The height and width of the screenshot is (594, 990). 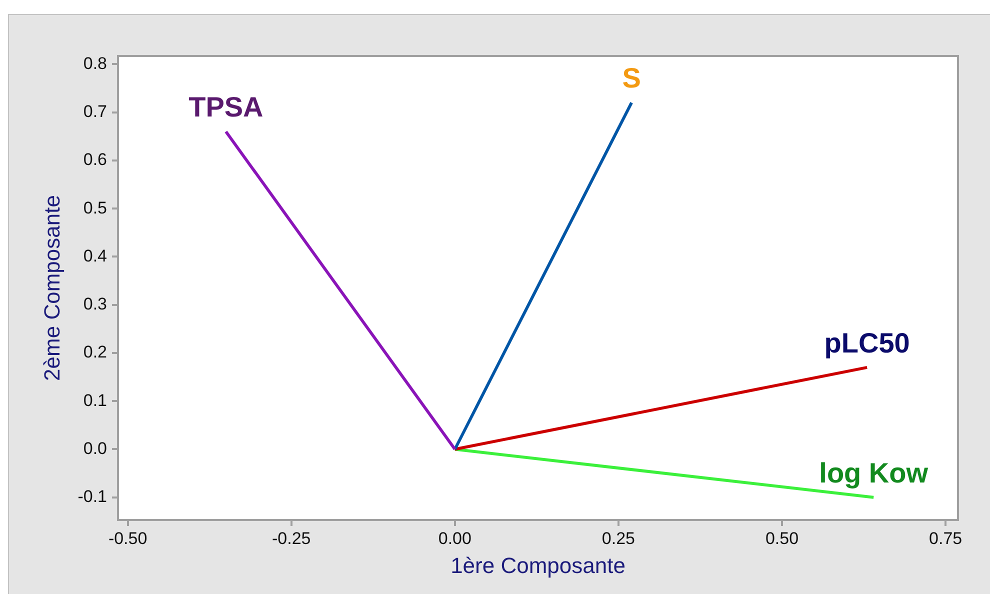 I want to click on y-tick-label: 0.5, so click(x=95, y=208).